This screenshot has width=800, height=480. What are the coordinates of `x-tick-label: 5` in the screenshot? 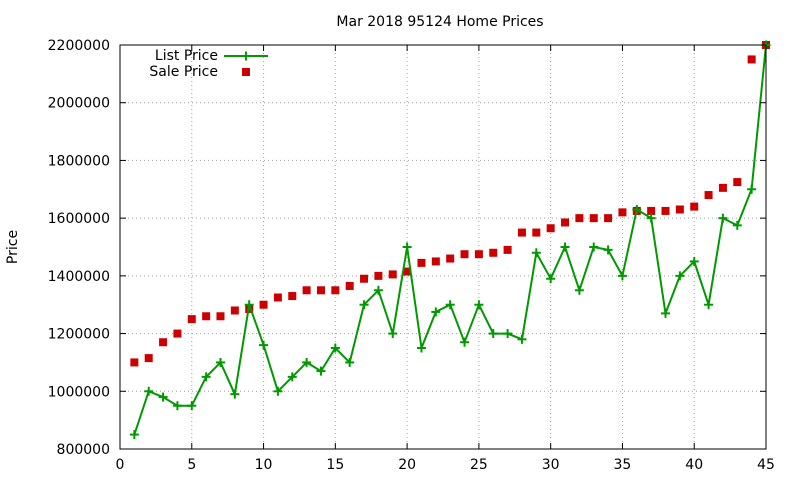 It's located at (191, 465).